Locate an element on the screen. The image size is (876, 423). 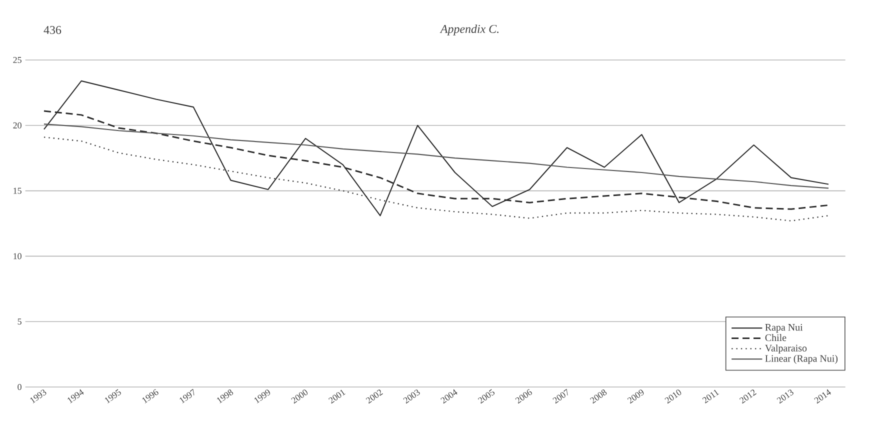
legend-label: Rapa Nui is located at coordinates (784, 328).